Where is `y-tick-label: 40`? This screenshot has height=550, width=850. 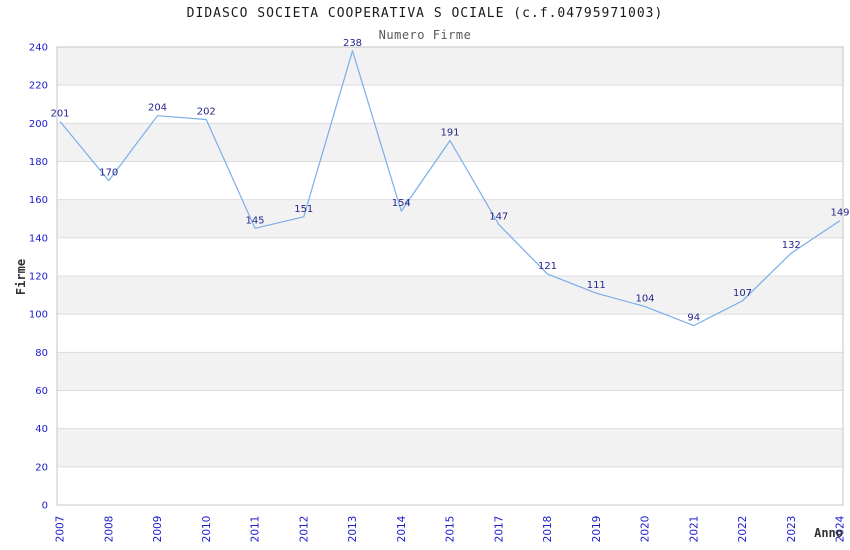 y-tick-label: 40 is located at coordinates (41, 429).